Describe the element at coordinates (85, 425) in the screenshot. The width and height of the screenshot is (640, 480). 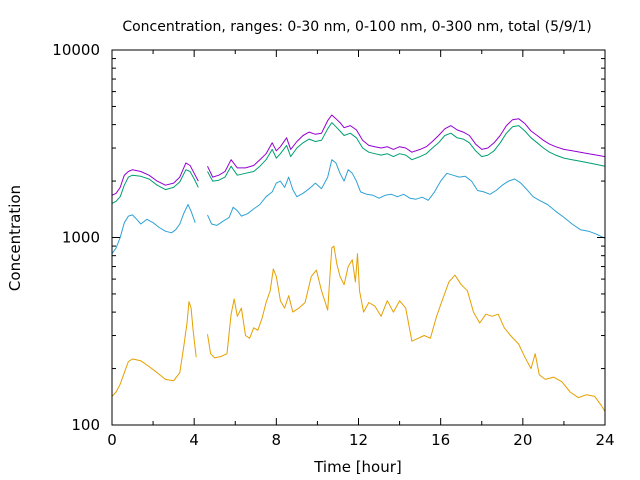
I see `y-tick-label: 100` at that location.